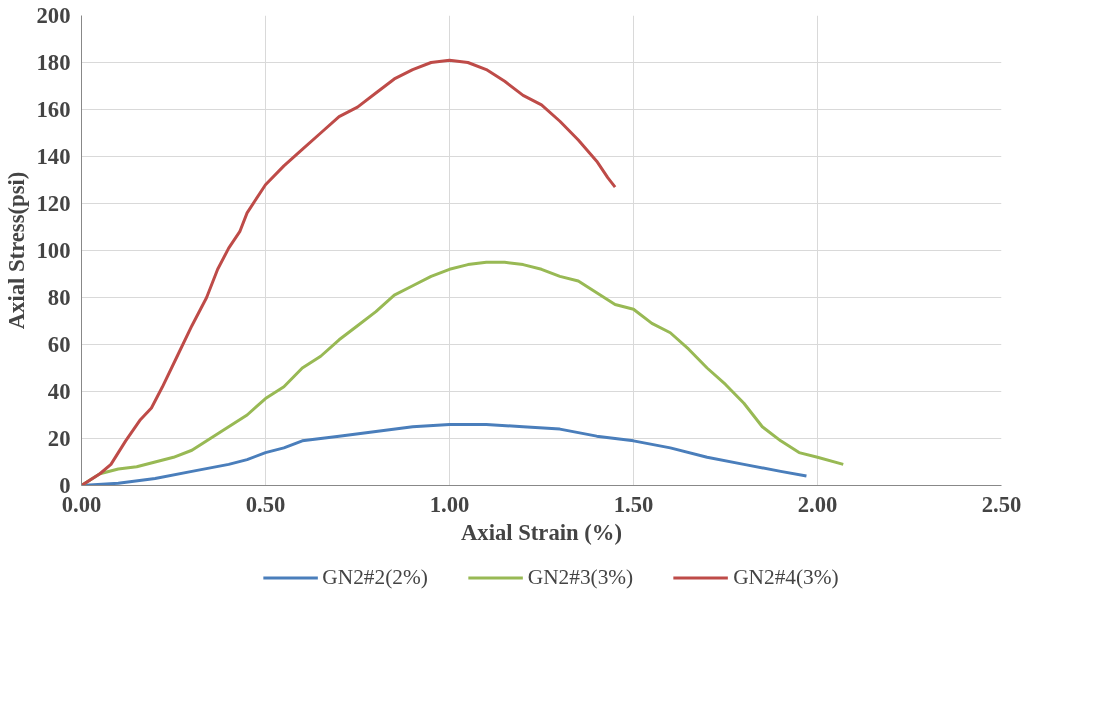  Describe the element at coordinates (1001, 504) in the screenshot. I see `x-tick-label: 2.50` at that location.